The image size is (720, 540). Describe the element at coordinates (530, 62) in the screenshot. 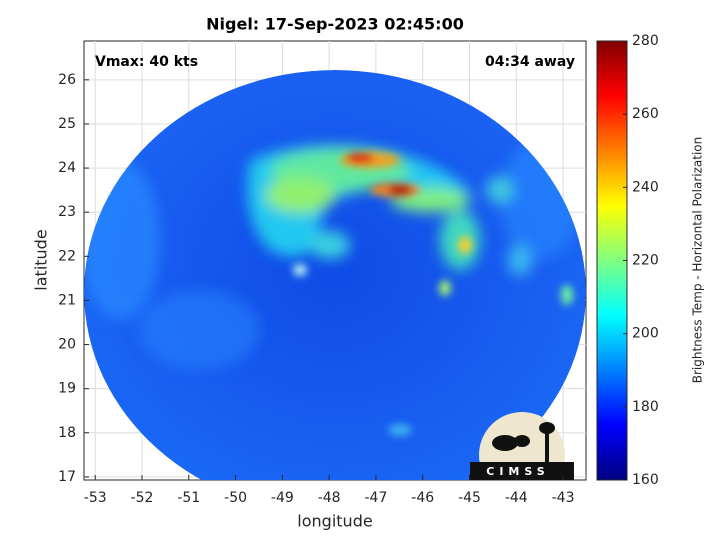

I see `annotation: 04:34 away` at that location.